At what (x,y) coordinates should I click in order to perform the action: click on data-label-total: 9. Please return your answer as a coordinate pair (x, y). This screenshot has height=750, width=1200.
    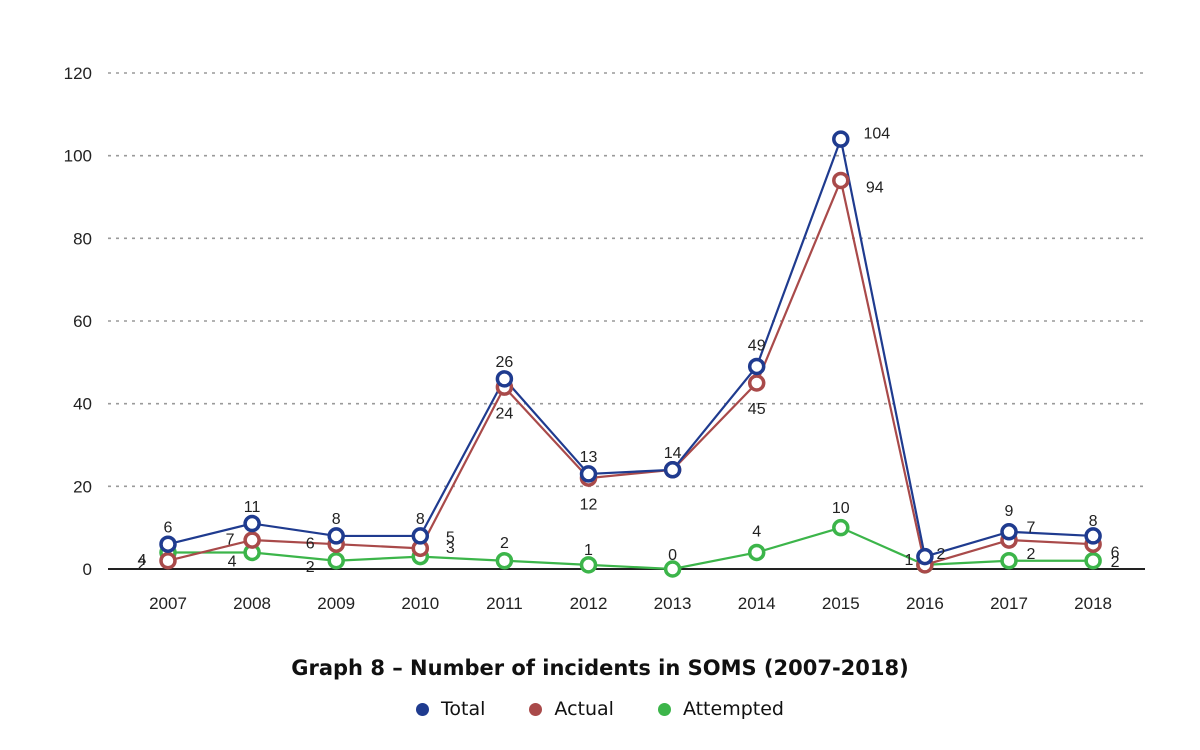
    Looking at the image, I should click on (1009, 511).